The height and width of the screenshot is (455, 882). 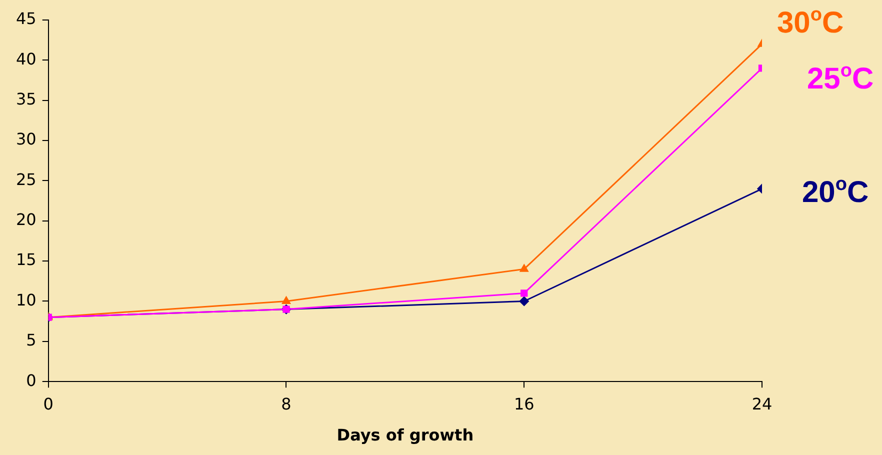 I want to click on y-tick-label: 25, so click(x=26, y=179).